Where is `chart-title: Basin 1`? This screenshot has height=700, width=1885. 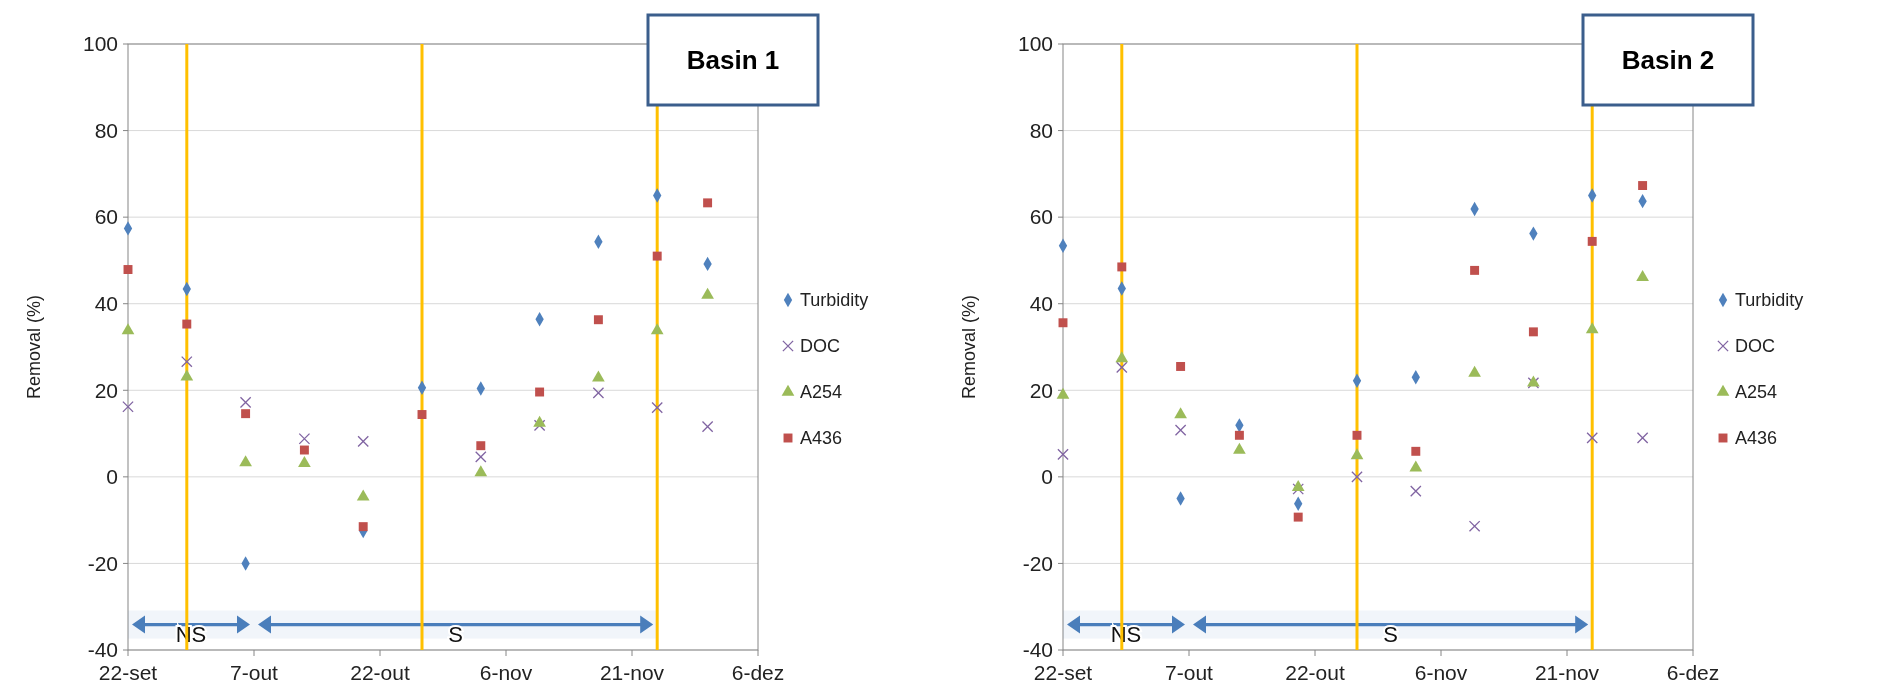
chart-title: Basin 1 is located at coordinates (733, 60).